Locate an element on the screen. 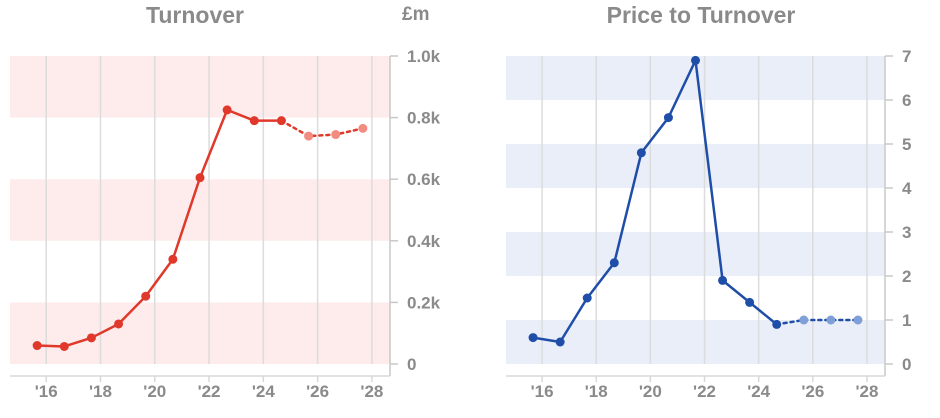 This screenshot has height=418, width=940. turnover-chart-title: Turnover is located at coordinates (195, 15).